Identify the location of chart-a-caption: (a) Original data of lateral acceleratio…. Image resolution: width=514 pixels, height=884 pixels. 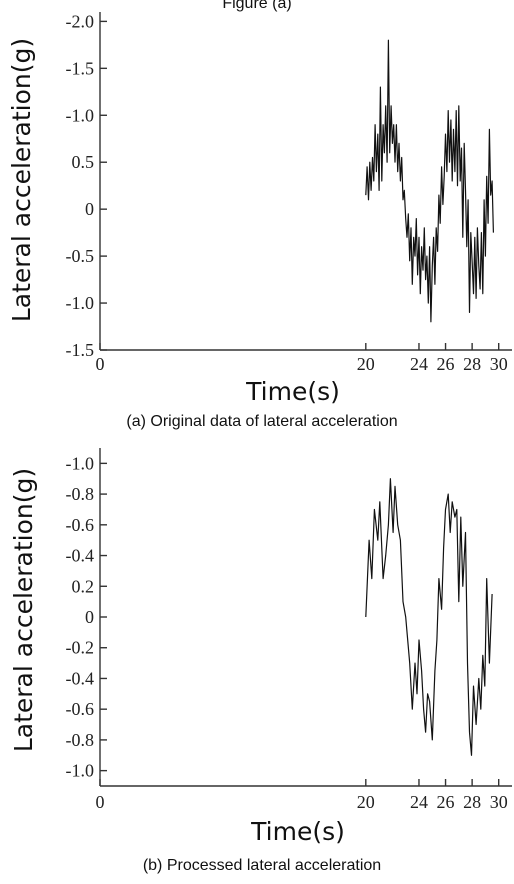
(261, 421).